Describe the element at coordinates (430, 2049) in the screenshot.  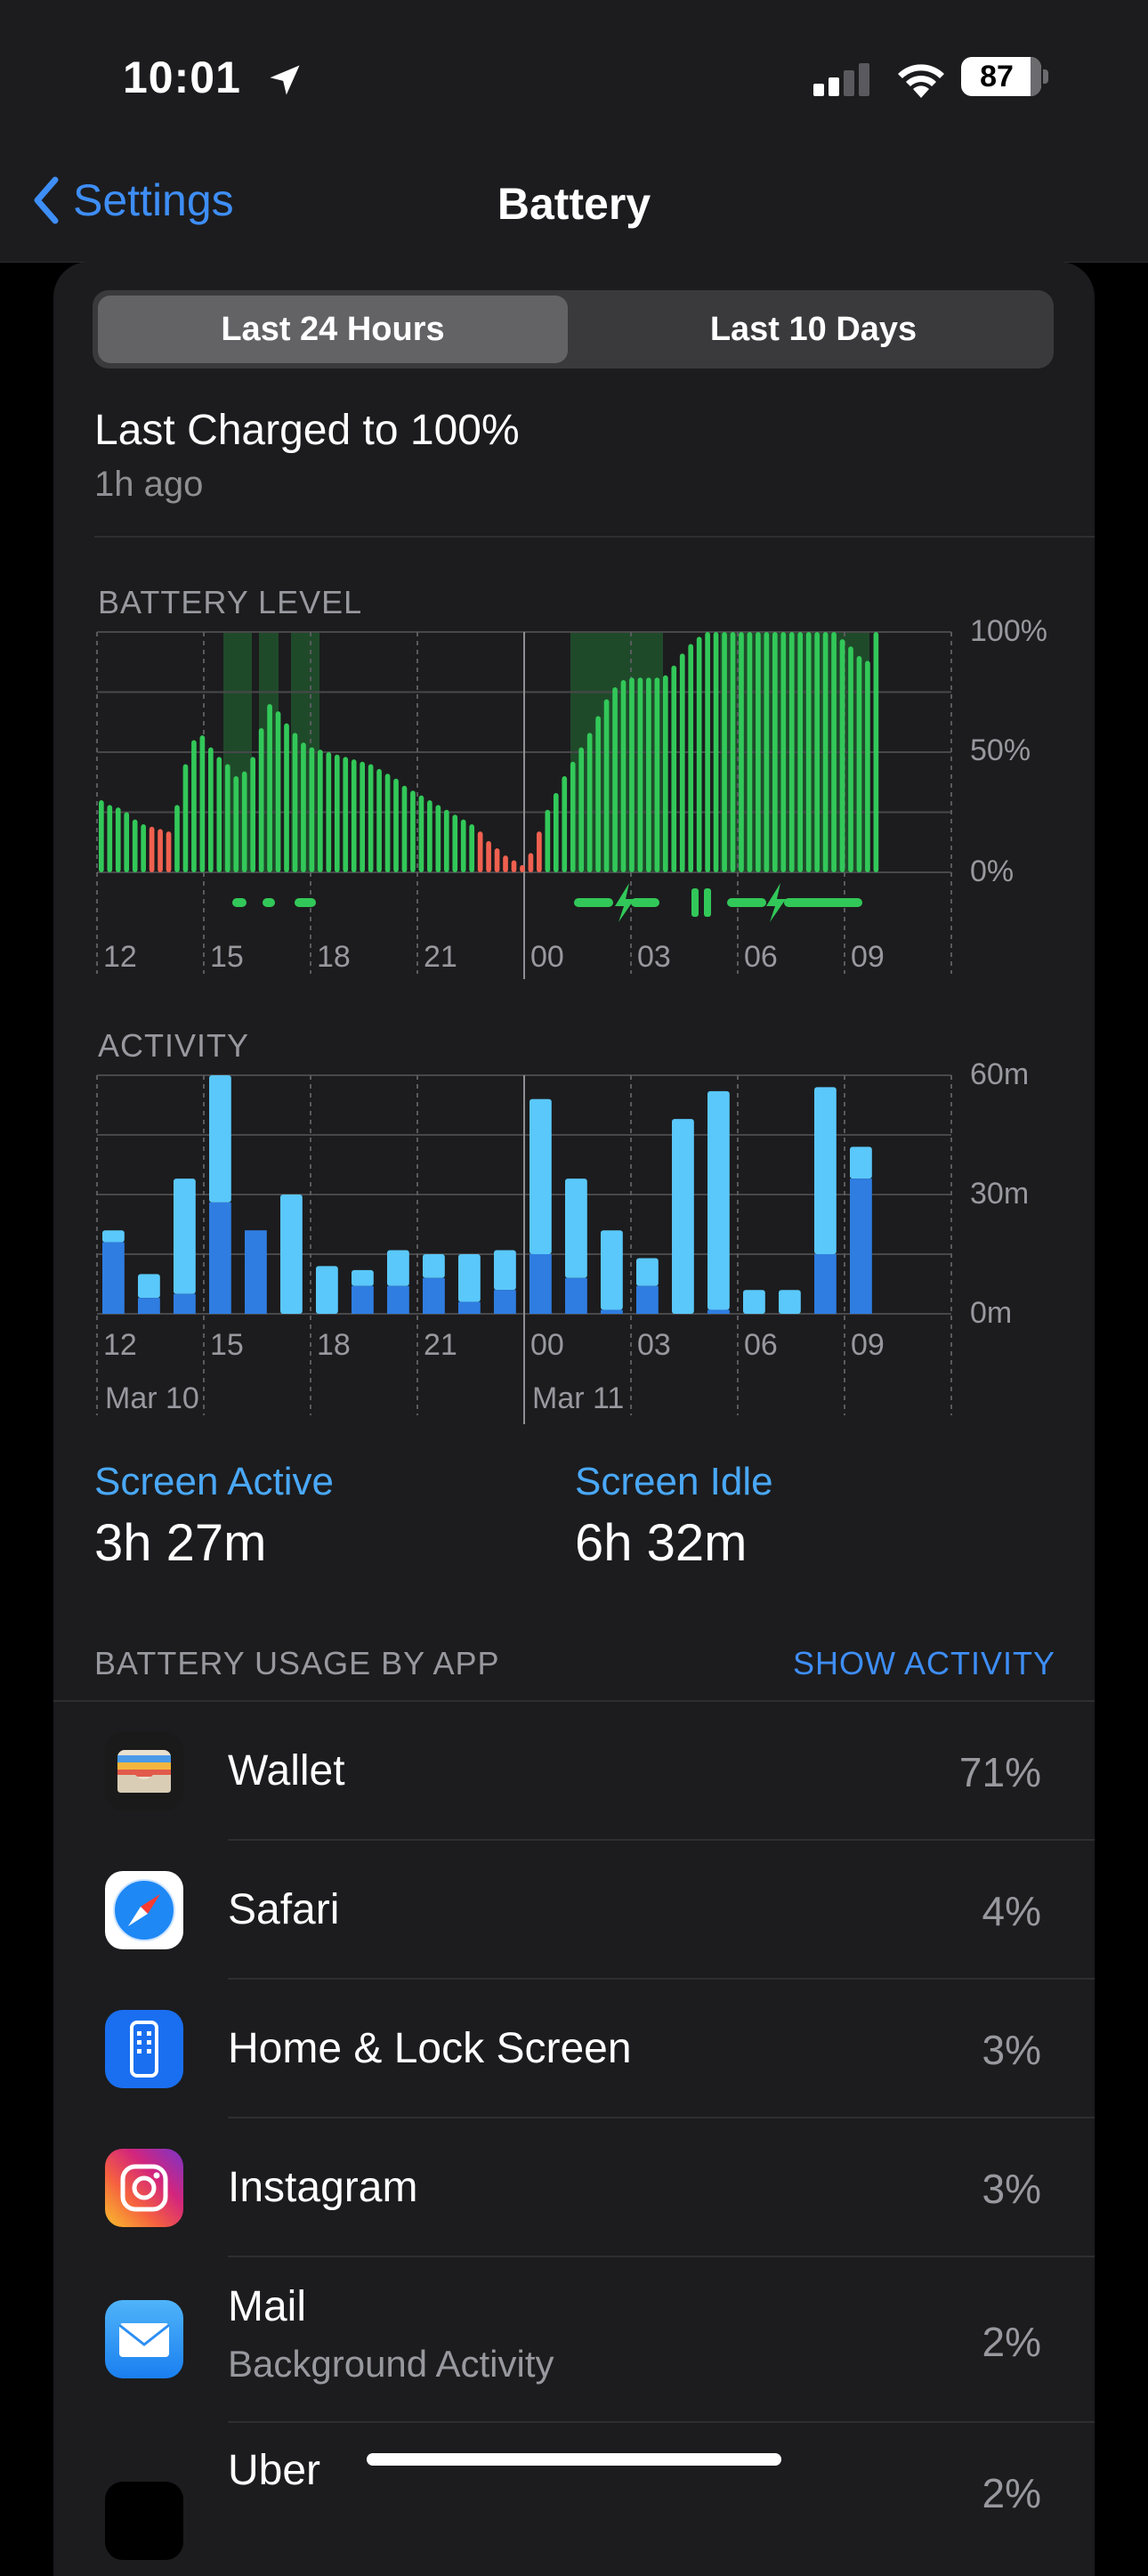
I see `app-name: Home & Lock Screen` at that location.